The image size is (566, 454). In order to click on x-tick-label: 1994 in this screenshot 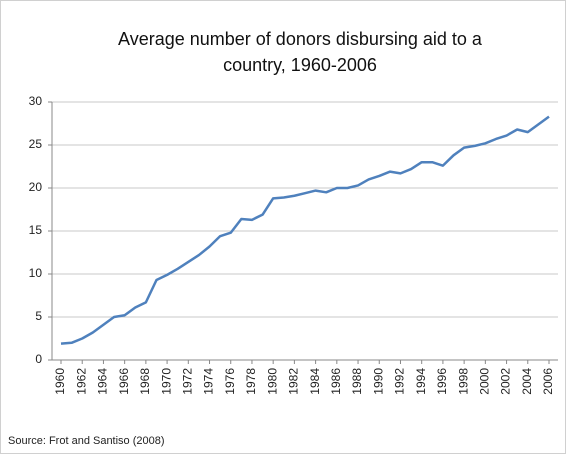, I will do `click(421, 381)`.